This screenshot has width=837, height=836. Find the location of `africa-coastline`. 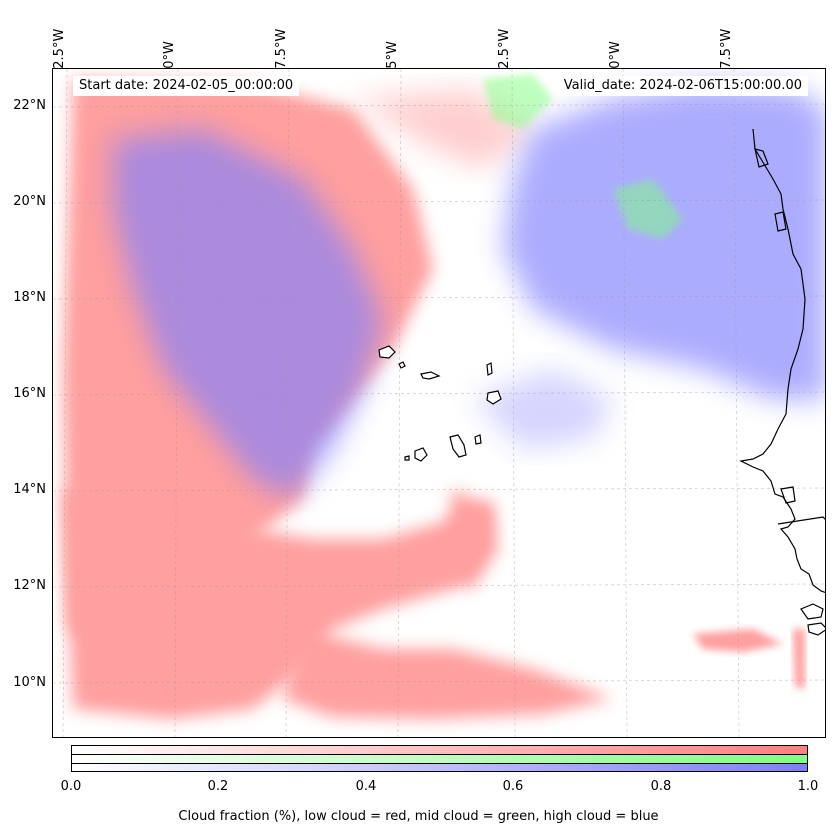

africa-coastline is located at coordinates (782, 382).